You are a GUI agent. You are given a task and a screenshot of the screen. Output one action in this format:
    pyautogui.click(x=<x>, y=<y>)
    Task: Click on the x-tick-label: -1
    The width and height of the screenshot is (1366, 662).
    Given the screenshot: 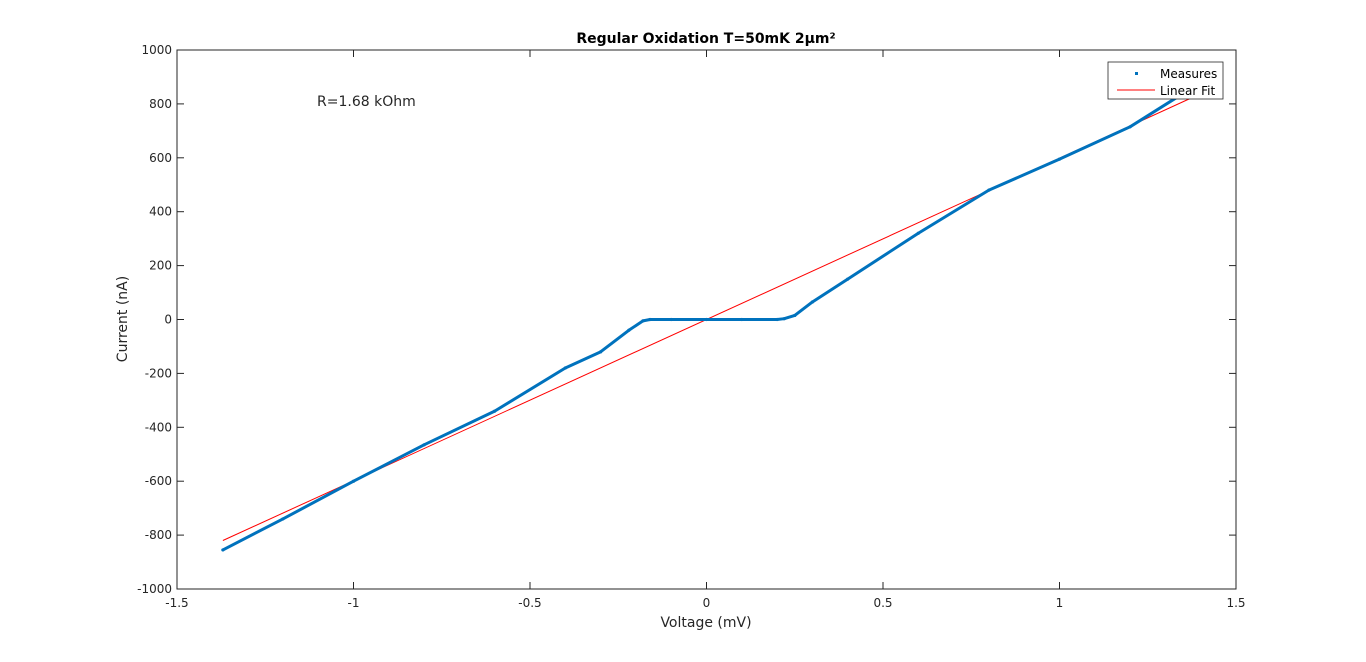 What is the action you would take?
    pyautogui.click(x=354, y=603)
    